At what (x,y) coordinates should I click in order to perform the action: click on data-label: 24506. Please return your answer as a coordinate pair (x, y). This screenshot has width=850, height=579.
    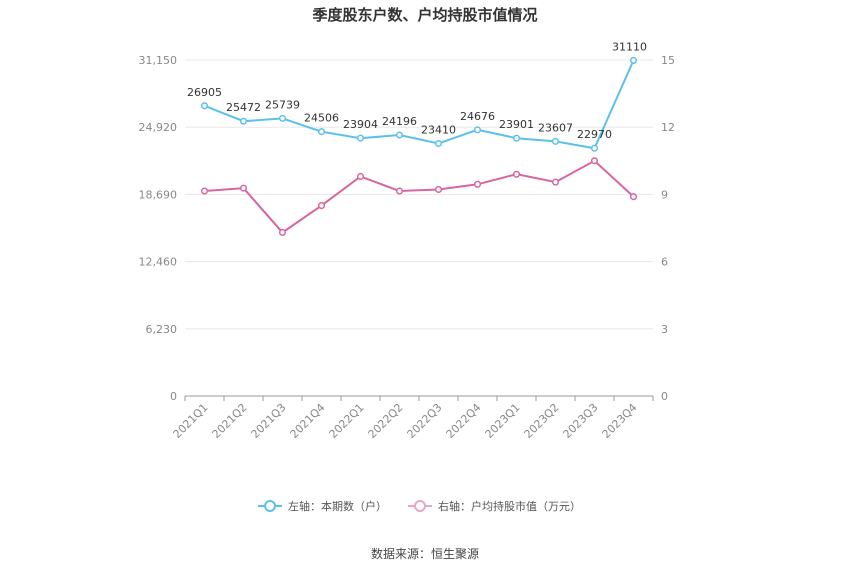
    Looking at the image, I should click on (321, 118).